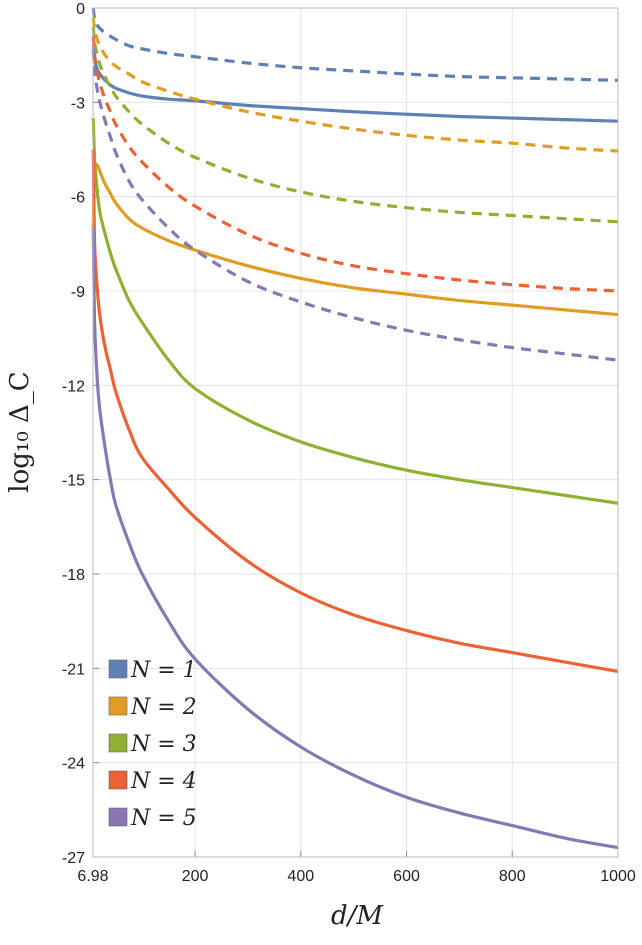  I want to click on y-tick-label: -6, so click(78, 198).